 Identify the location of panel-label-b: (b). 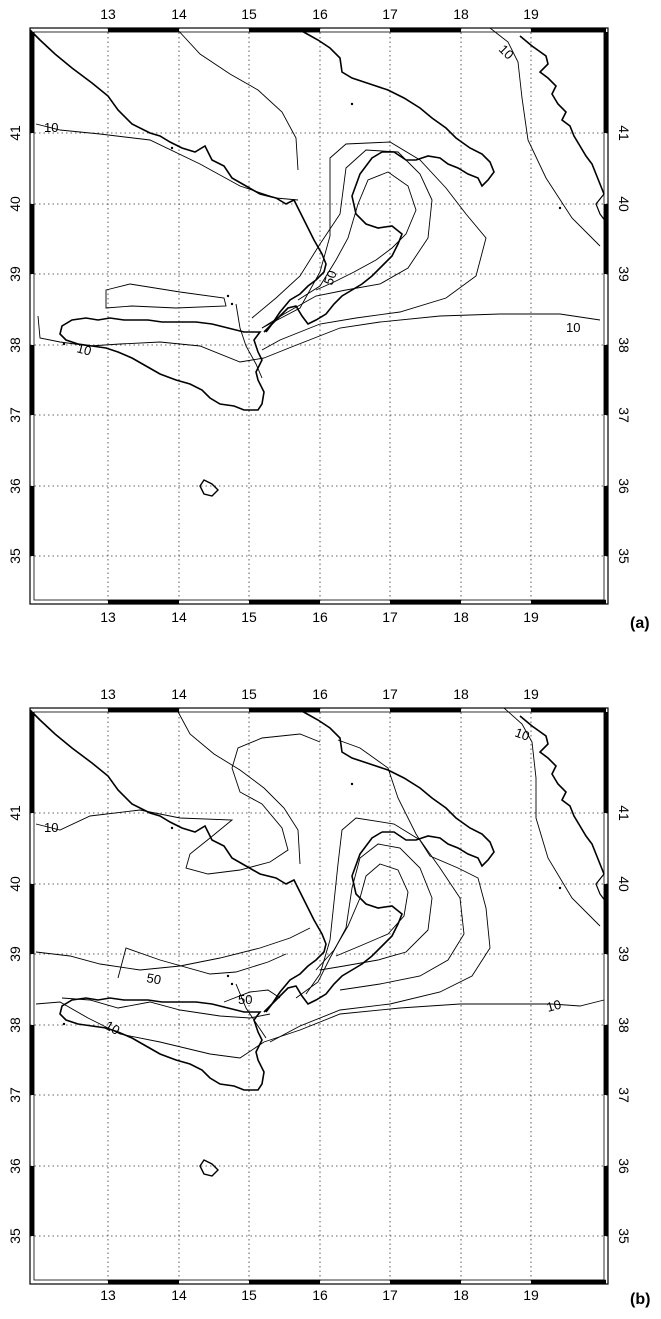
(640, 1299).